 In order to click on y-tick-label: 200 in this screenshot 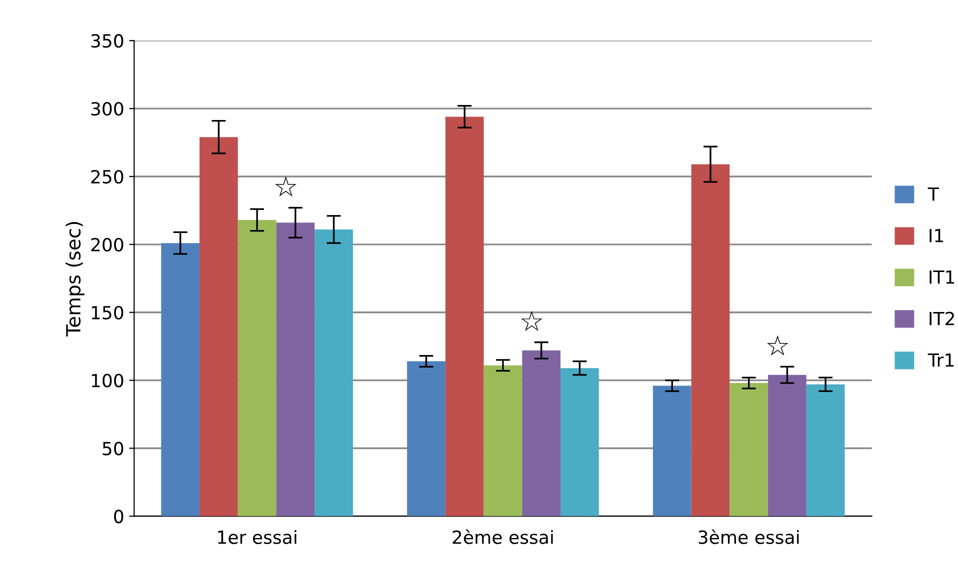, I will do `click(107, 245)`.